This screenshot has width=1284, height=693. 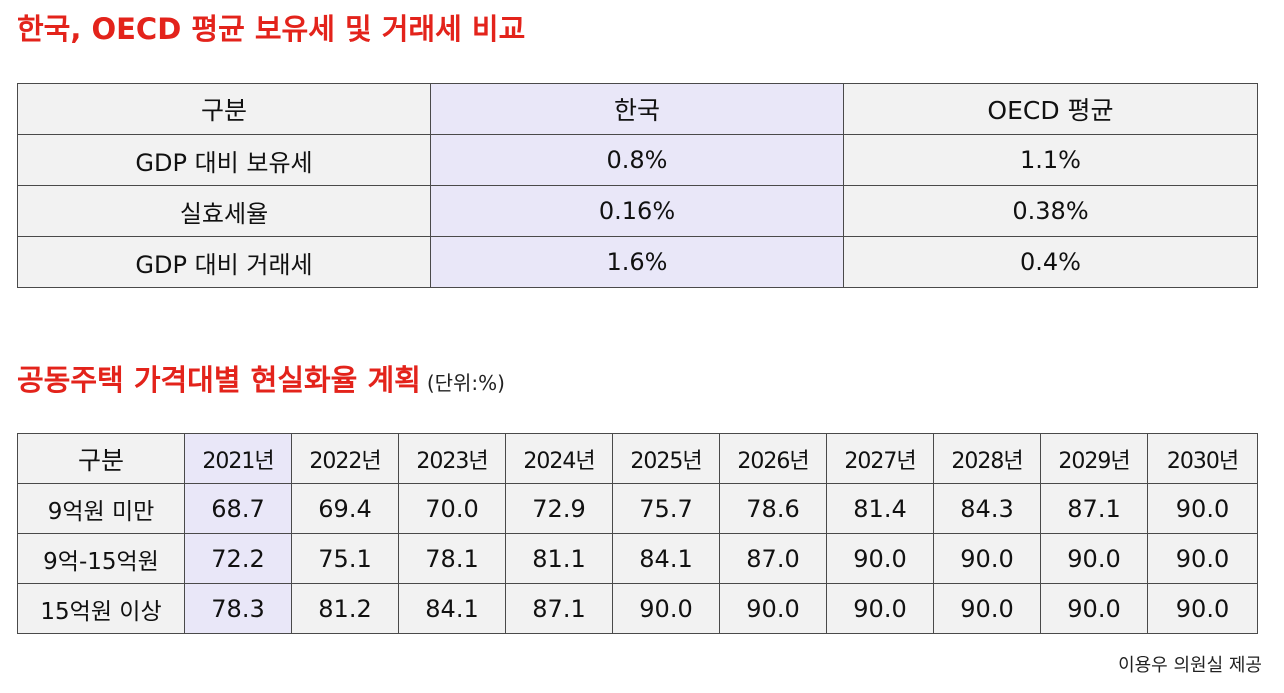 I want to click on rate-cell: 75.7, so click(x=666, y=508).